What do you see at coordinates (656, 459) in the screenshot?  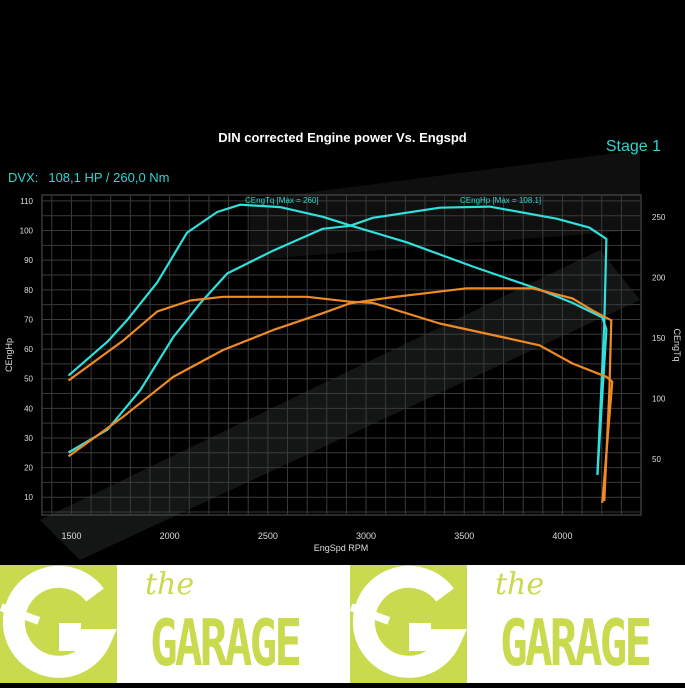 I see `y-right-tick-label: 50` at bounding box center [656, 459].